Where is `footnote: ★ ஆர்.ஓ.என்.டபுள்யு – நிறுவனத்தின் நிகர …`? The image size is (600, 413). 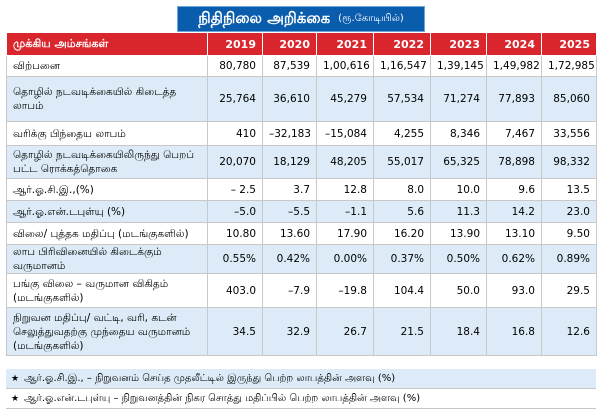 footnote: ★ ஆர்.ஓ.என்.டபுள்யு – நிறுவனத்தின் நிகர … is located at coordinates (301, 399).